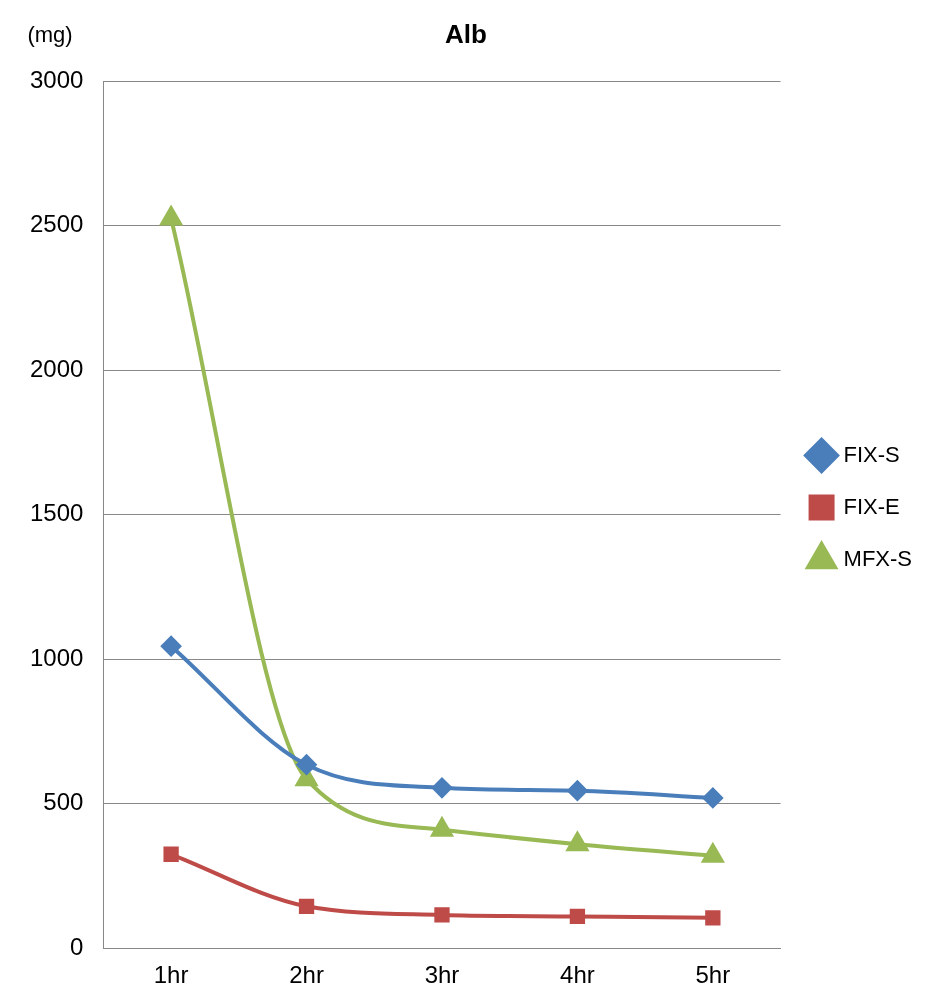 This screenshot has height=1005, width=932. What do you see at coordinates (77, 946) in the screenshot?
I see `y-tick-label: 0` at bounding box center [77, 946].